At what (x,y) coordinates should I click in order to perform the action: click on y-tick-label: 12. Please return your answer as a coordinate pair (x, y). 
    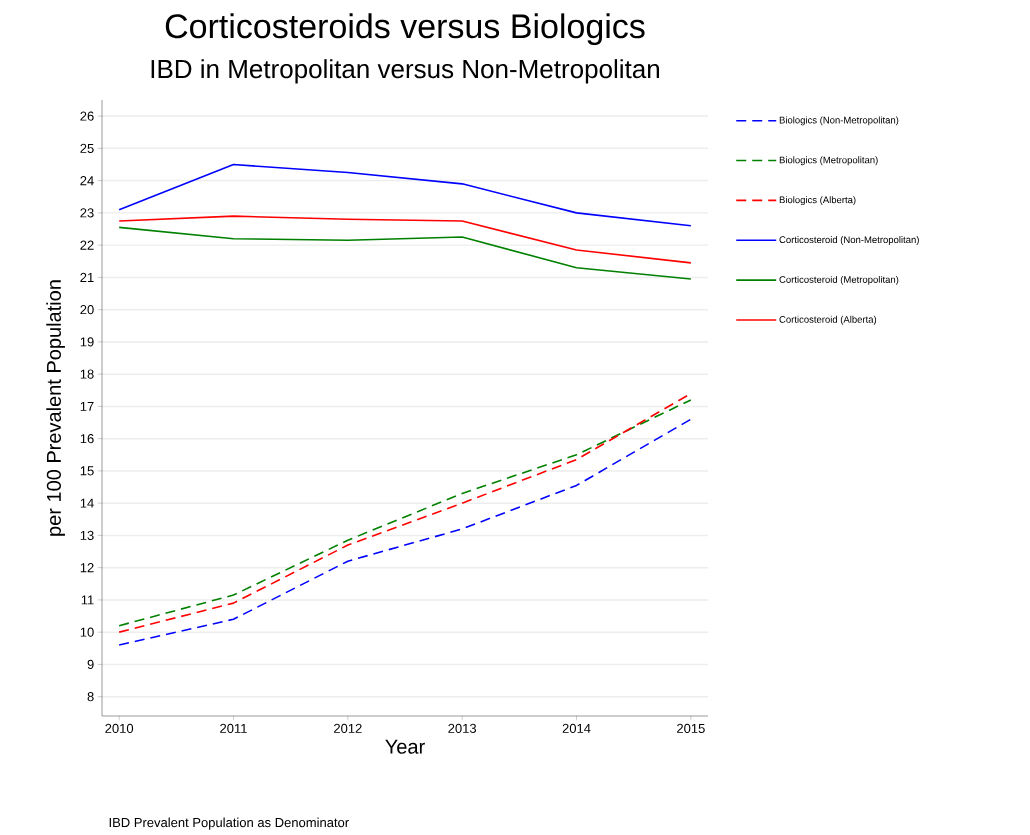
    Looking at the image, I should click on (87, 568).